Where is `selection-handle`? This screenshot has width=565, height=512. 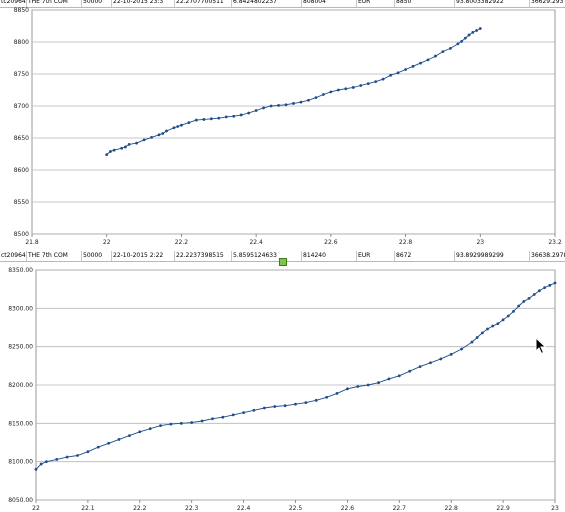 selection-handle is located at coordinates (283, 262).